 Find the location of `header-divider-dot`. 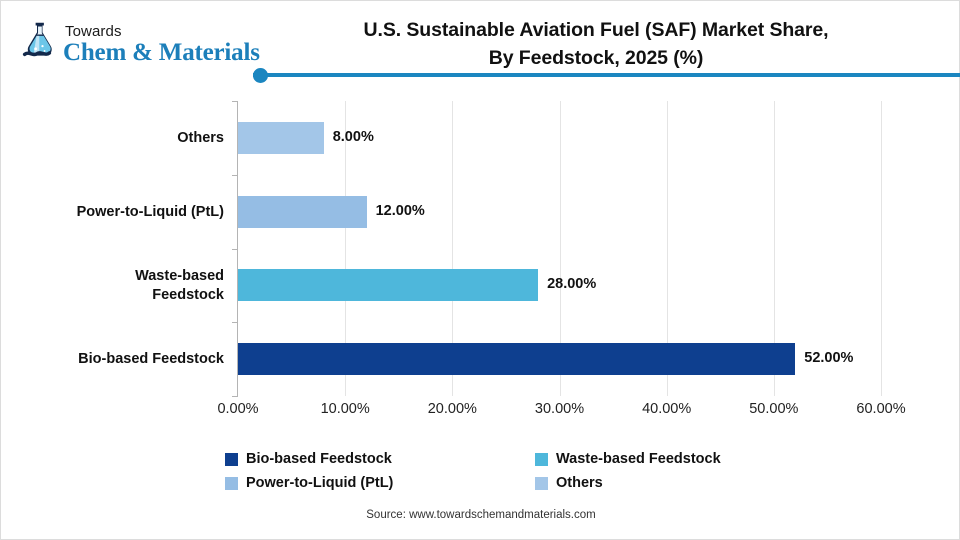

header-divider-dot is located at coordinates (260, 75).